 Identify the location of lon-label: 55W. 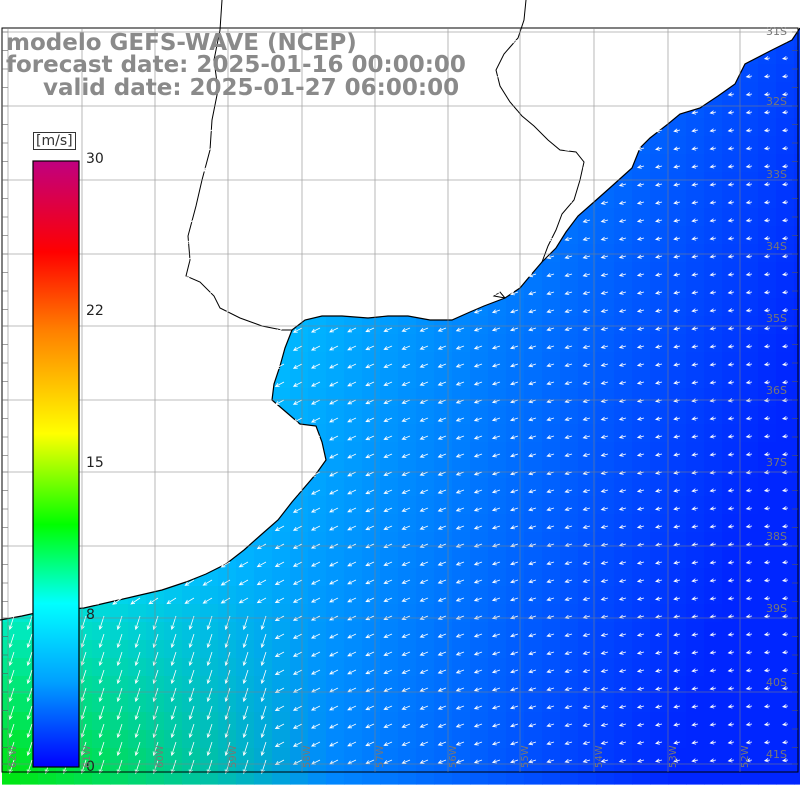
(525, 756).